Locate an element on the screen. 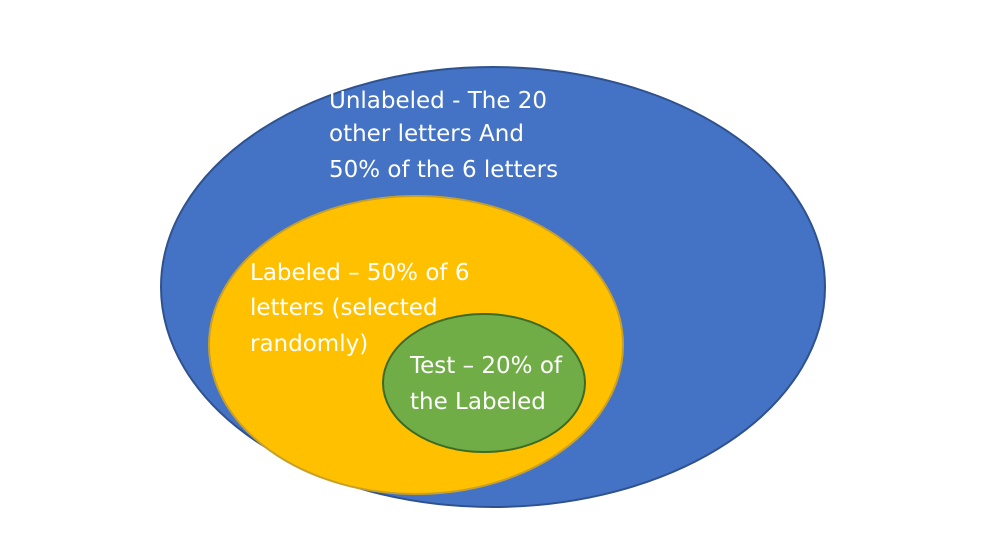 The image size is (1005, 557). test-set-ellipse is located at coordinates (484, 383).